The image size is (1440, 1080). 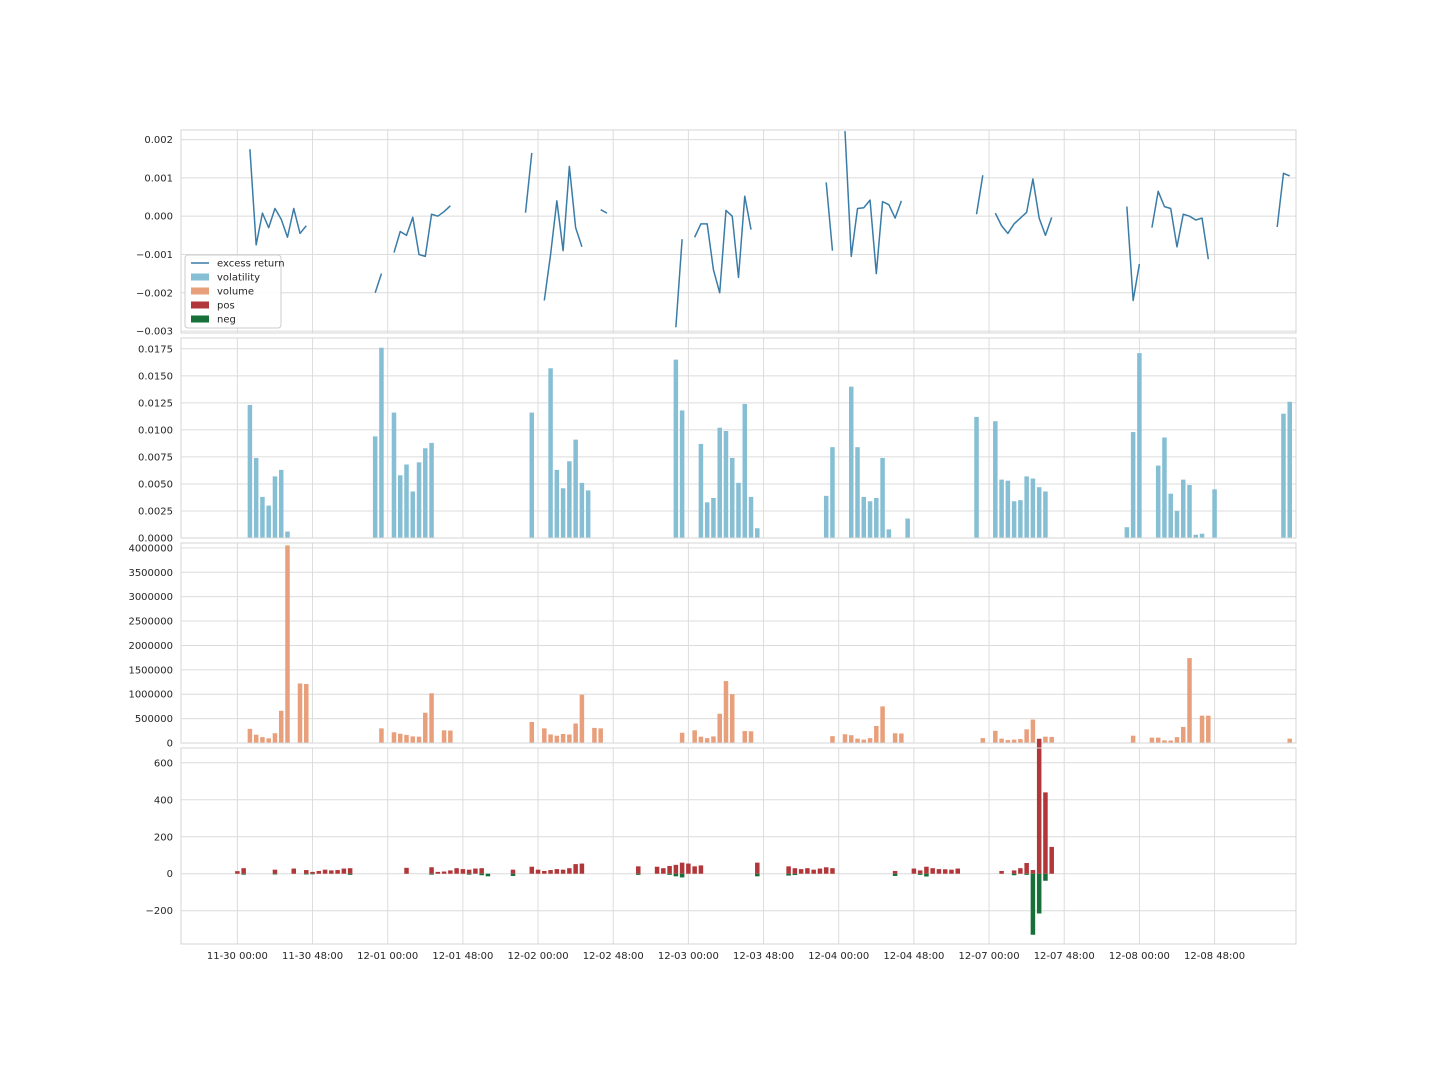 What do you see at coordinates (838, 956) in the screenshot?
I see `x-tick-label: 12-04 00:00` at bounding box center [838, 956].